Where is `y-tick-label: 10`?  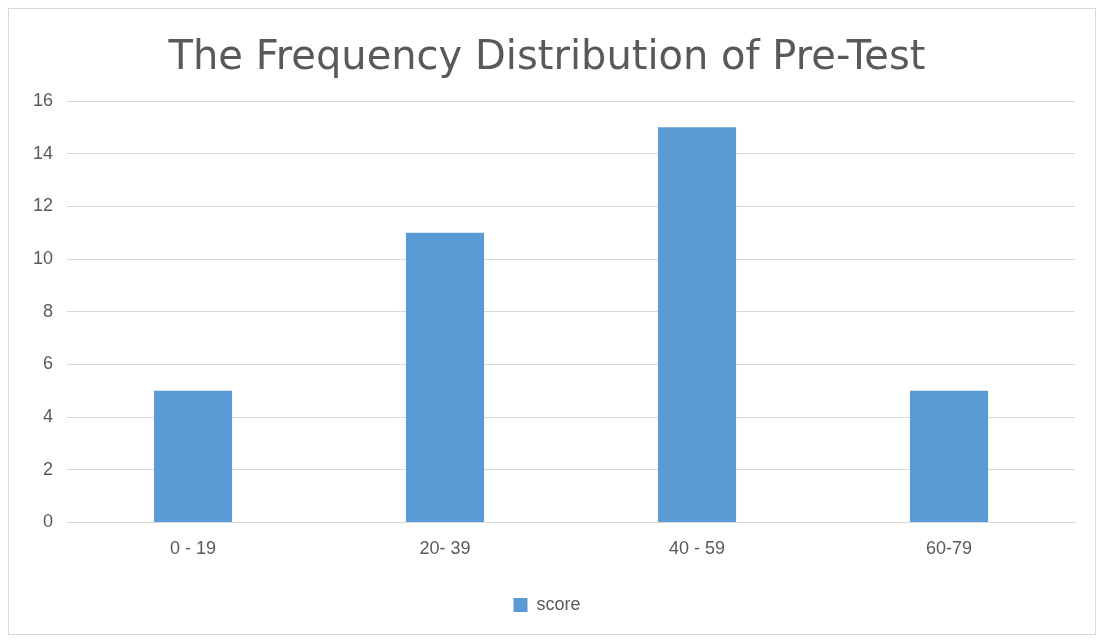
y-tick-label: 10 is located at coordinates (43, 257).